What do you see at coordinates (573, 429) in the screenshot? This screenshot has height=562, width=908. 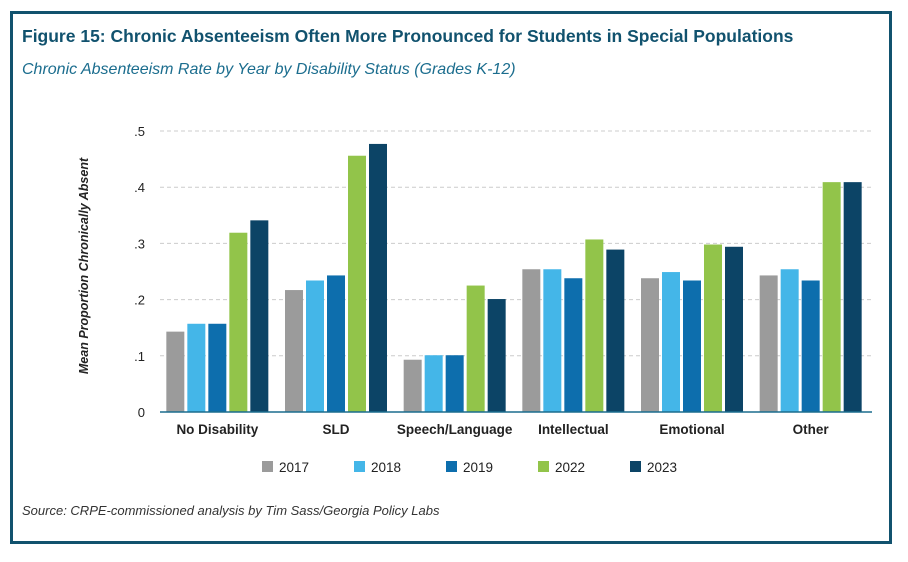 I see `x-category-label: Intellectual` at bounding box center [573, 429].